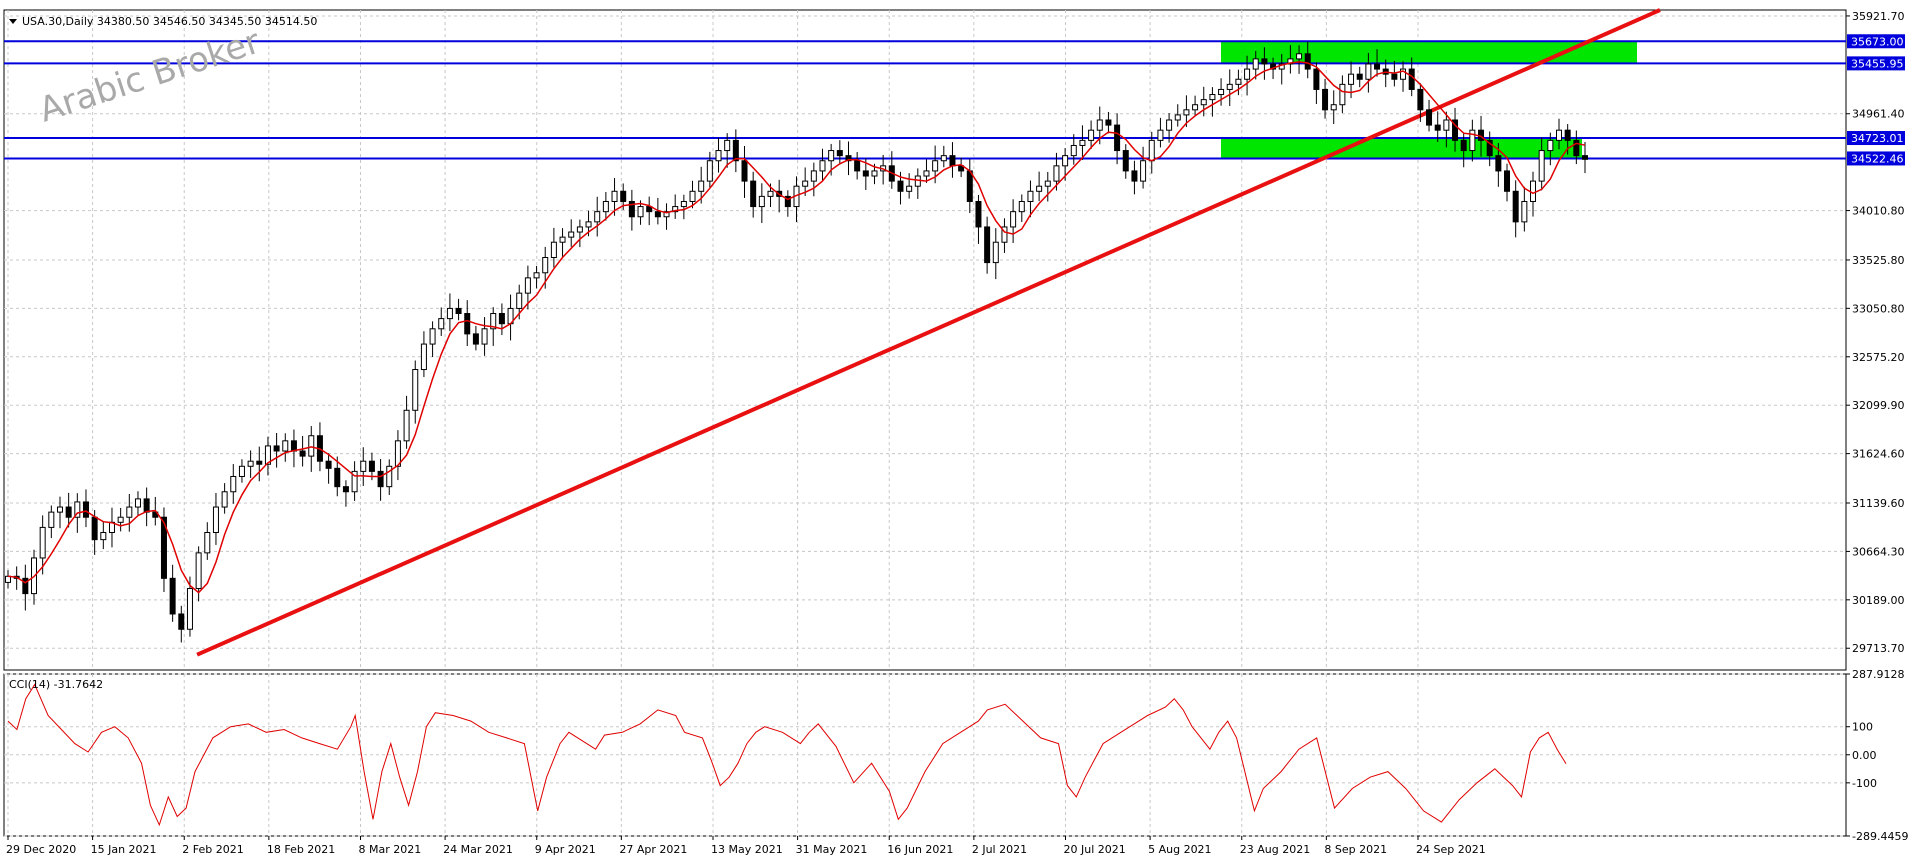 Image resolution: width=1916 pixels, height=865 pixels. I want to click on cci-tick-label: 100, so click(1862, 727).